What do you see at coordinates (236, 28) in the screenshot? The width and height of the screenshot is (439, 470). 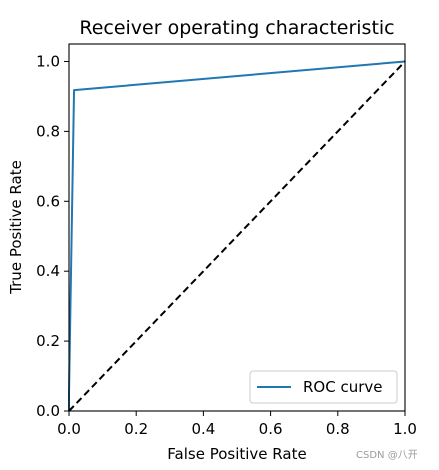 I see `chart-title: Receiver operating characteristic` at bounding box center [236, 28].